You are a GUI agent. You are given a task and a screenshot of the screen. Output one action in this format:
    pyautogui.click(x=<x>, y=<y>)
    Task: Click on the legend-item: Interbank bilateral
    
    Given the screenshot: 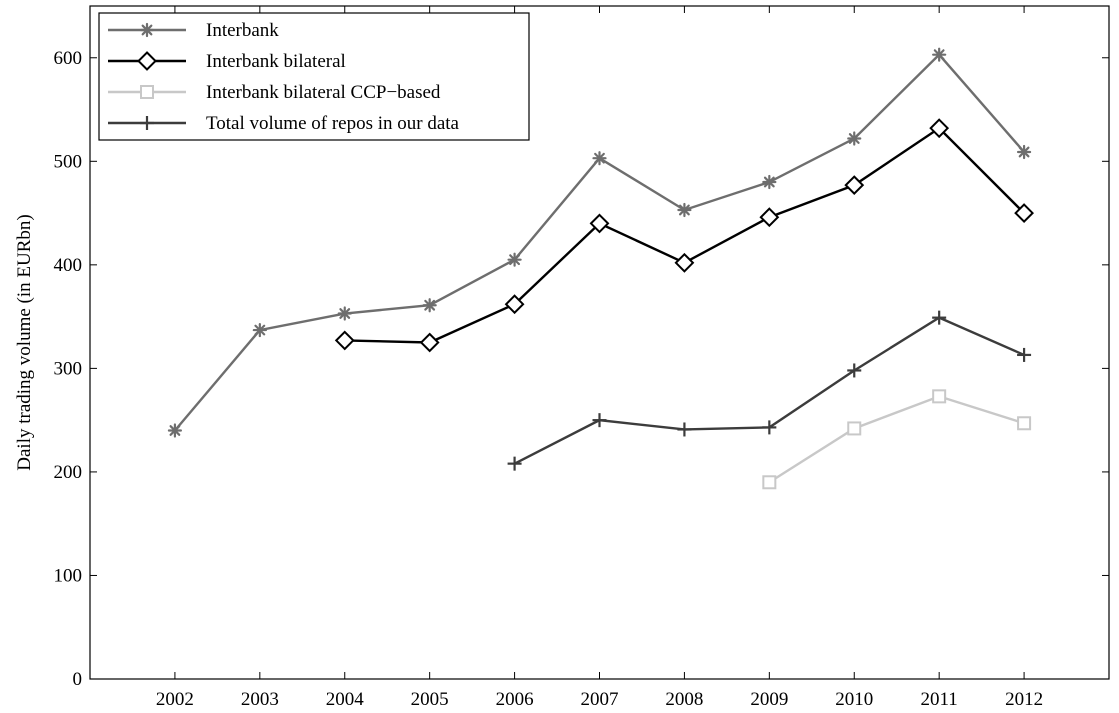 What is the action you would take?
    pyautogui.click(x=227, y=61)
    